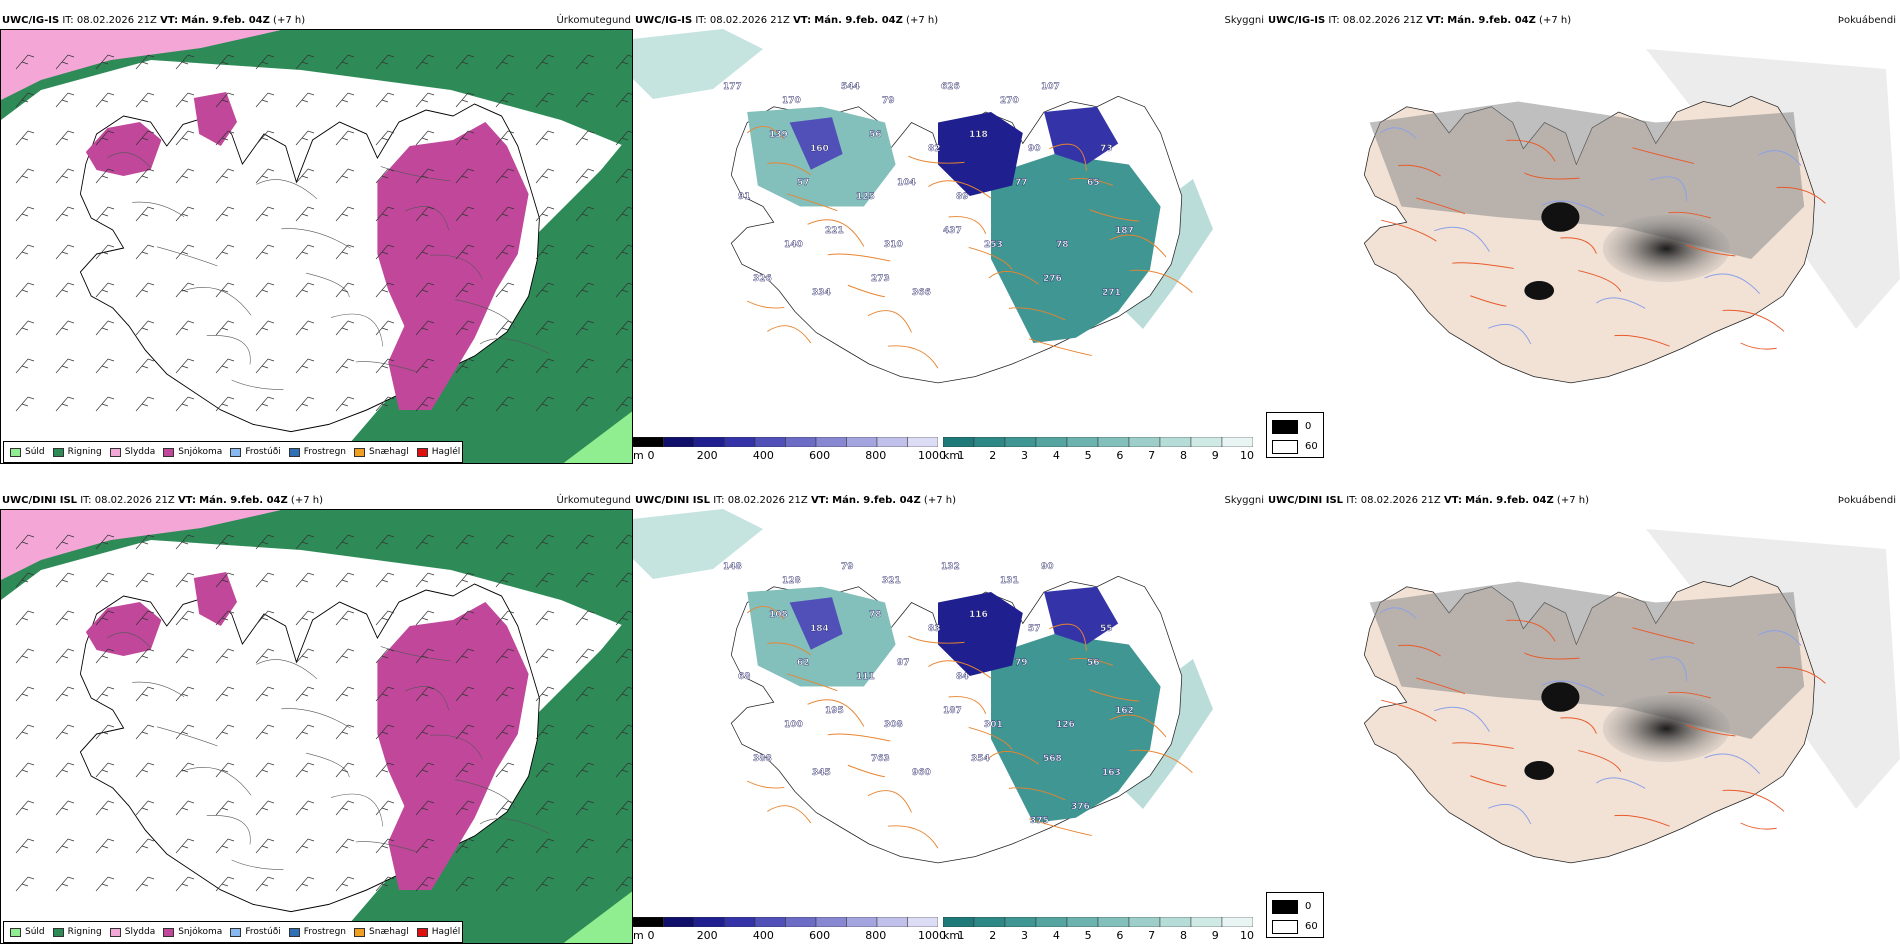 The width and height of the screenshot is (1900, 950). Describe the element at coordinates (932, 455) in the screenshot. I see `colorbar-tick: 1000` at that location.